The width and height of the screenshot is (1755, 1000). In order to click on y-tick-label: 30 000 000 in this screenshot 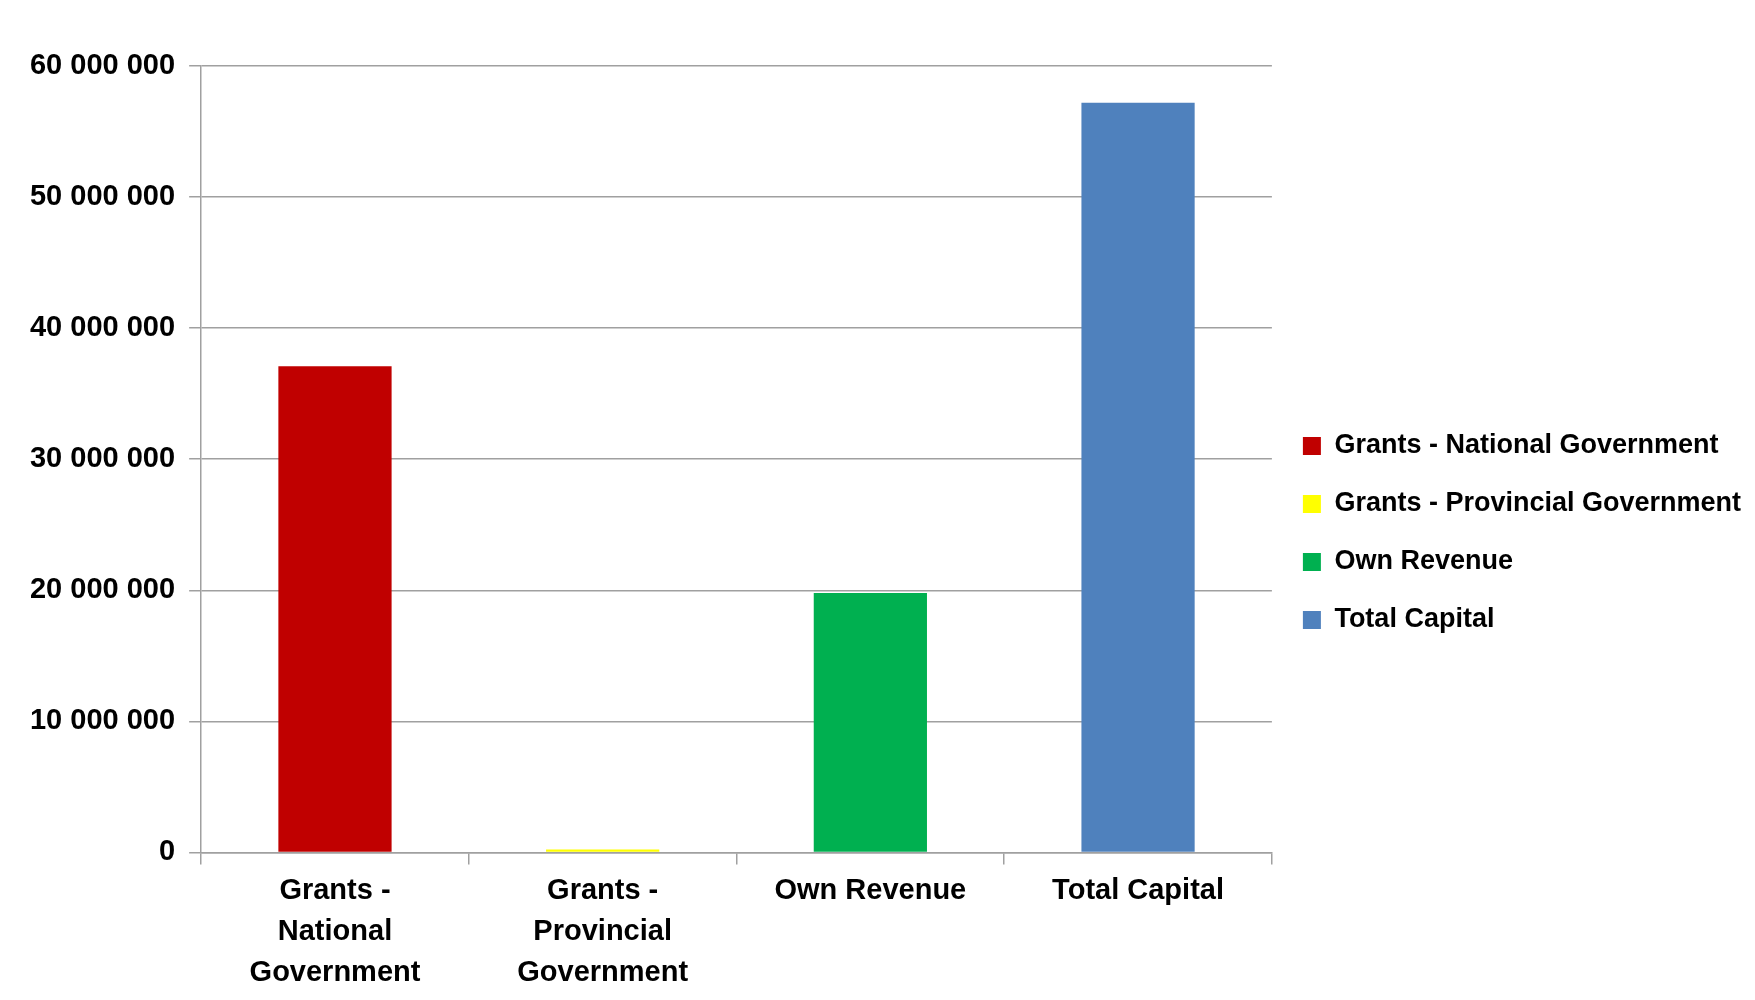, I will do `click(102, 457)`.